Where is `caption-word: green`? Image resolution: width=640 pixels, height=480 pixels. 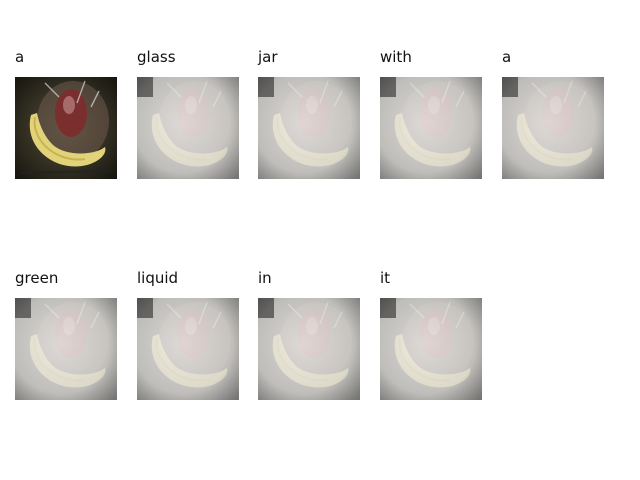 caption-word: green is located at coordinates (36, 278).